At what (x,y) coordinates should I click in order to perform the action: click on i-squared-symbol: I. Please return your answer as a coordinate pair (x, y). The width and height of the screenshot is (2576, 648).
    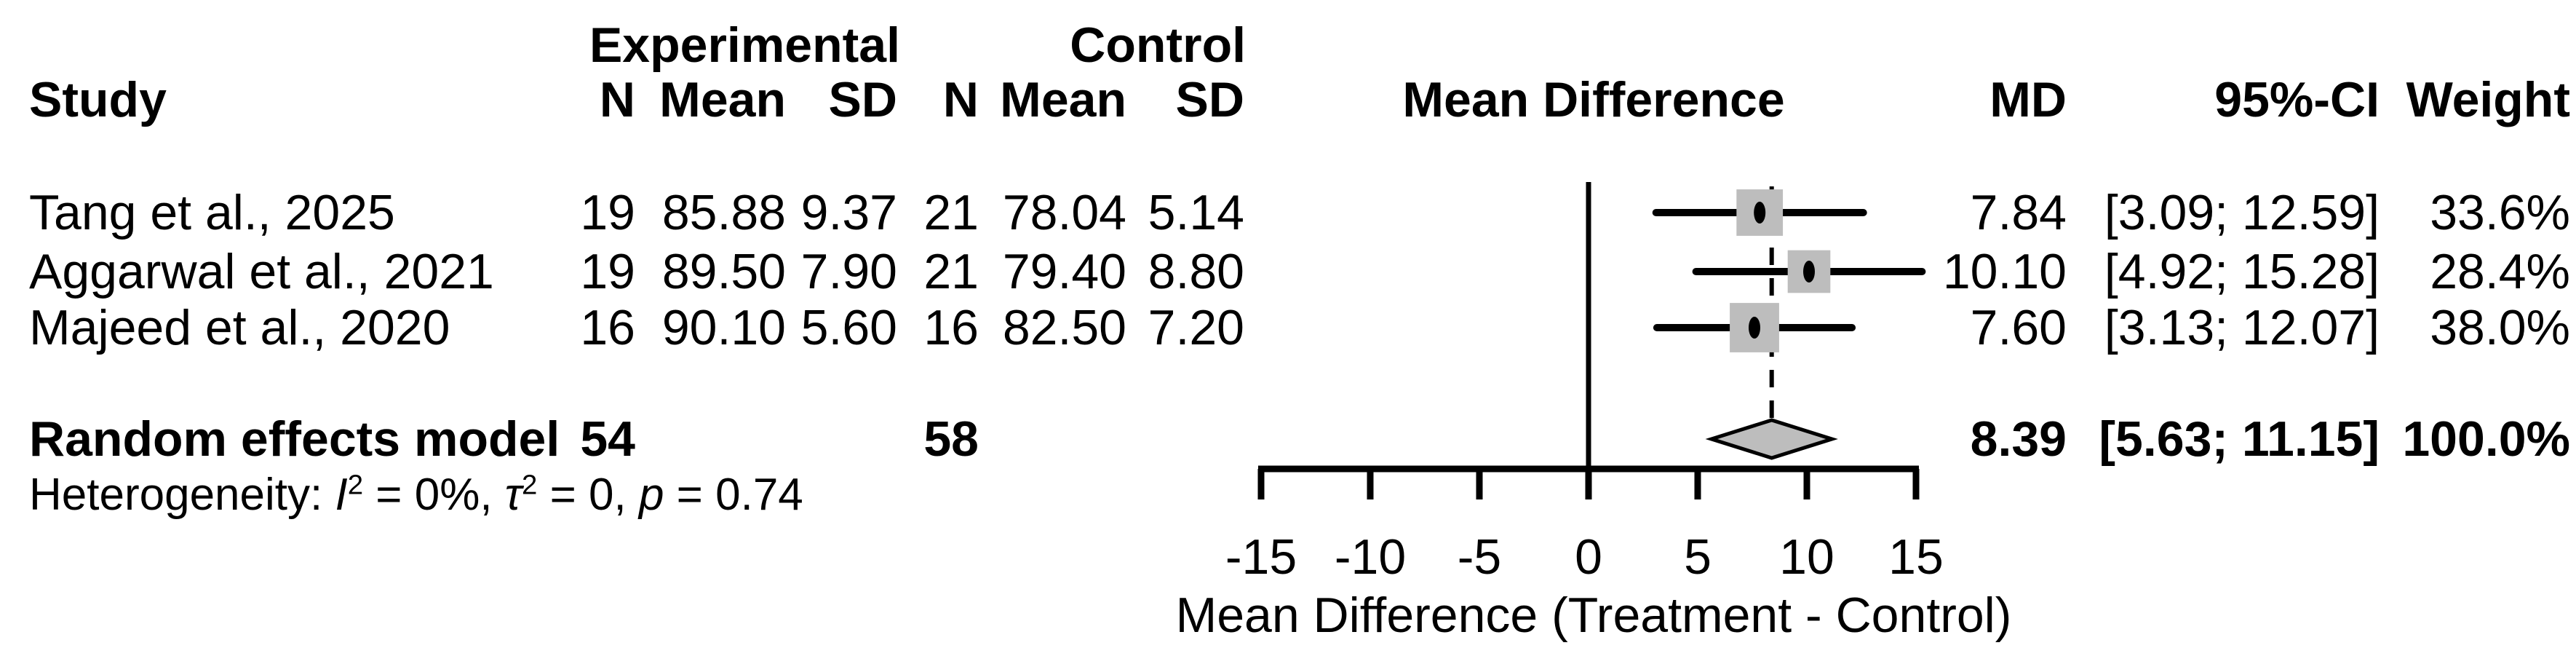
    Looking at the image, I should click on (341, 495).